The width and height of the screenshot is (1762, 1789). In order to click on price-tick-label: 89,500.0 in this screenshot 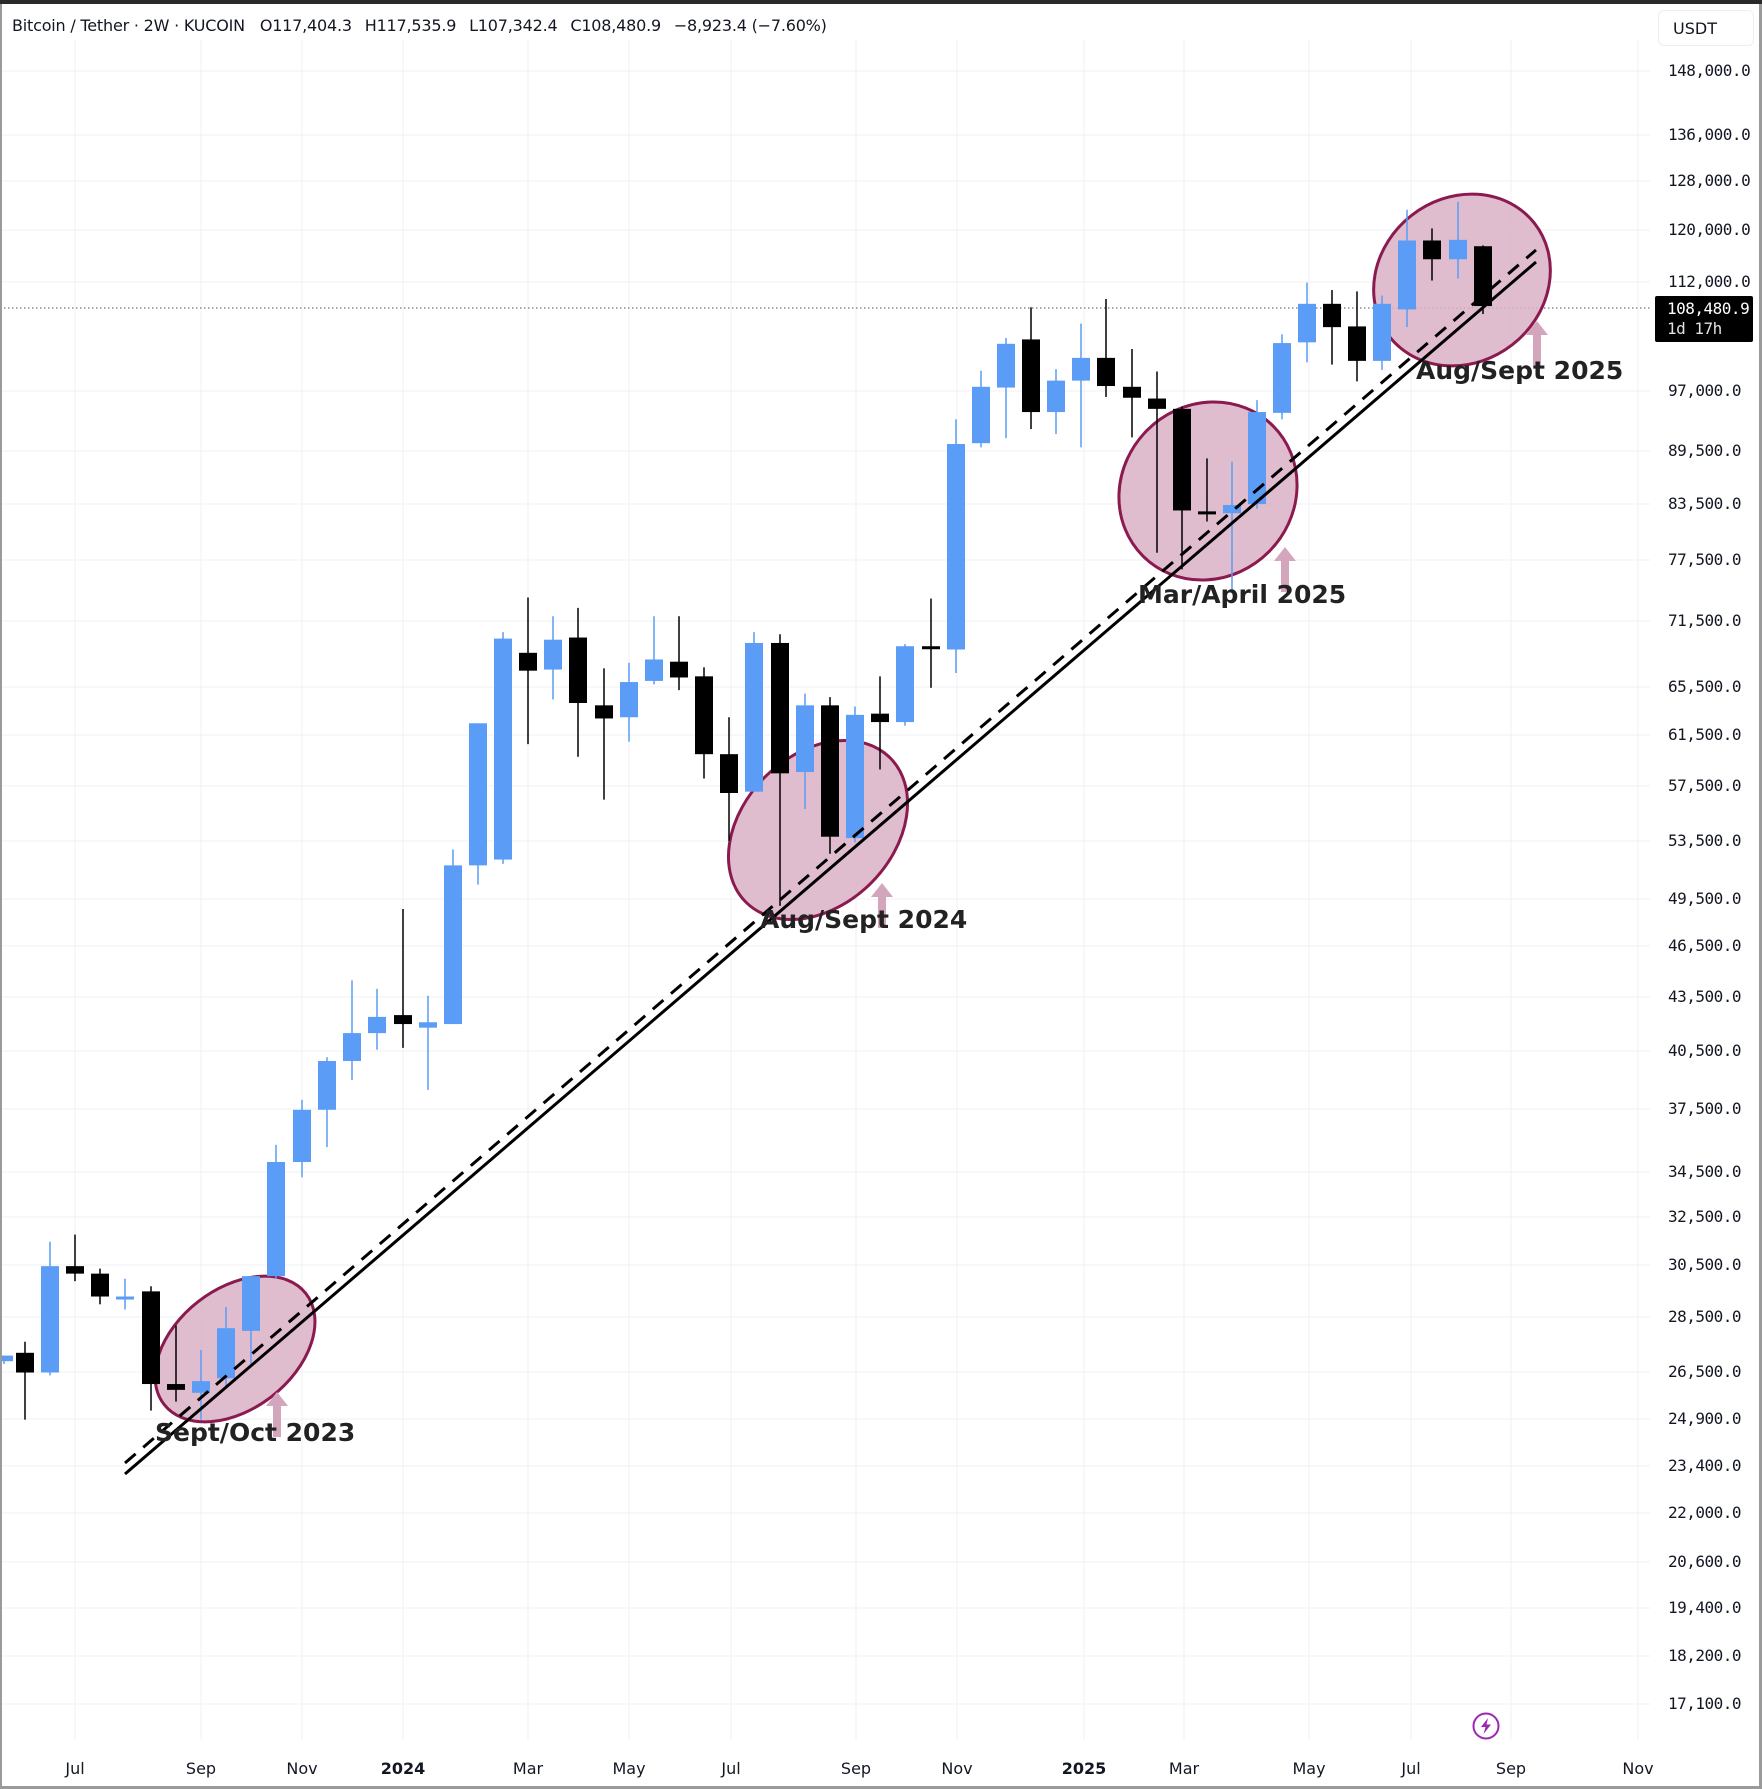, I will do `click(1705, 450)`.